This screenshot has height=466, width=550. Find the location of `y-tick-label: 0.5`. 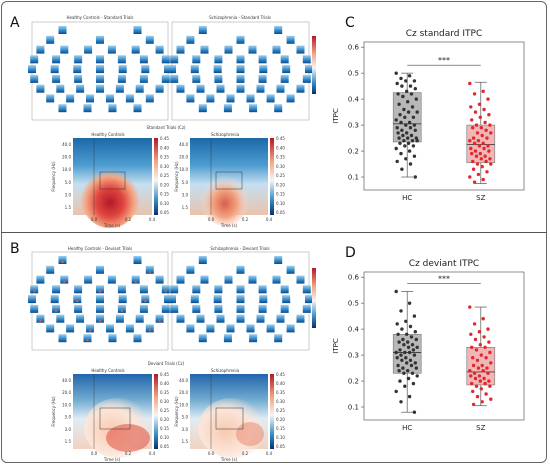

y-tick-label: 0.5 is located at coordinates (353, 304).